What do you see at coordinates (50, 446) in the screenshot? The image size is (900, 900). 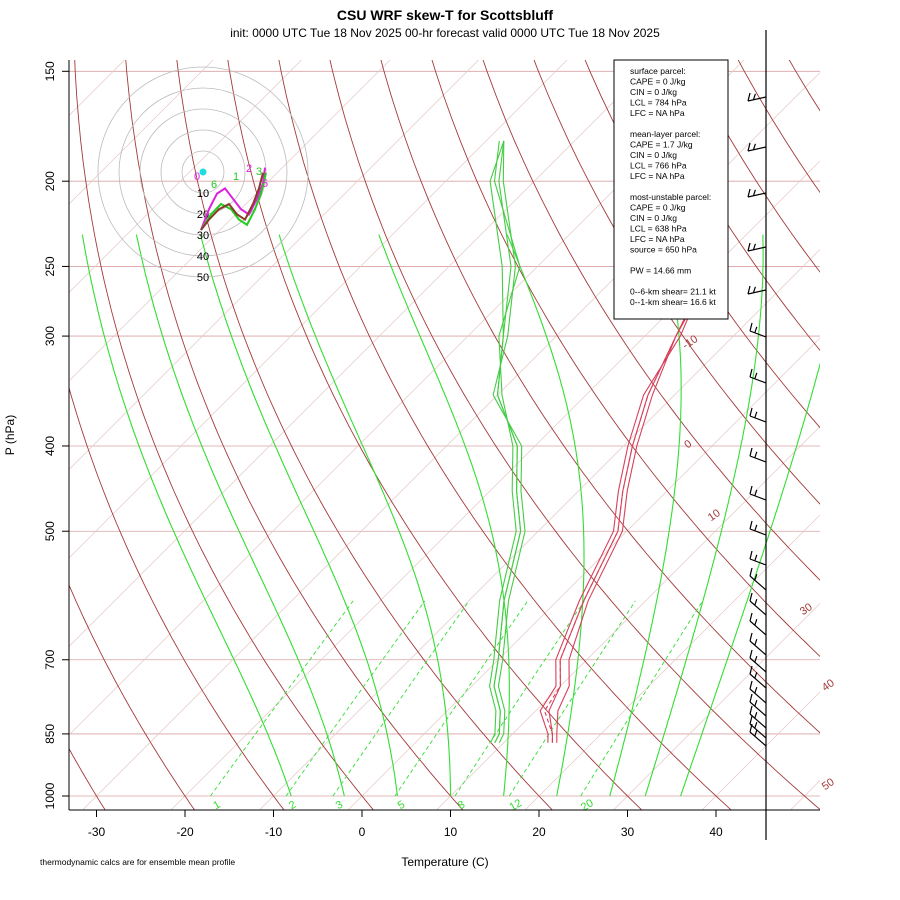 I see `y-tick-label: 400` at bounding box center [50, 446].